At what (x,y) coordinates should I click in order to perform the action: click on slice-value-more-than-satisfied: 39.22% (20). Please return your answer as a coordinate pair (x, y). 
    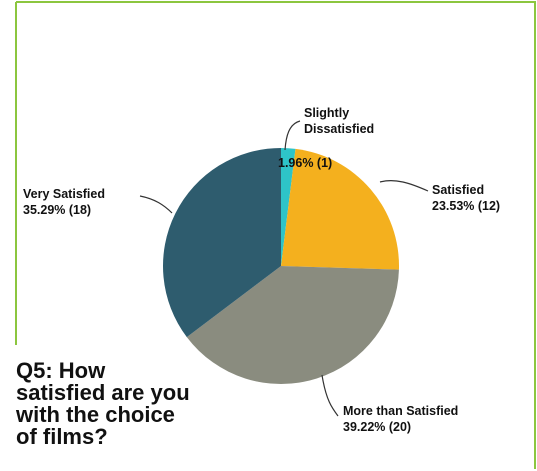
    Looking at the image, I should click on (377, 427).